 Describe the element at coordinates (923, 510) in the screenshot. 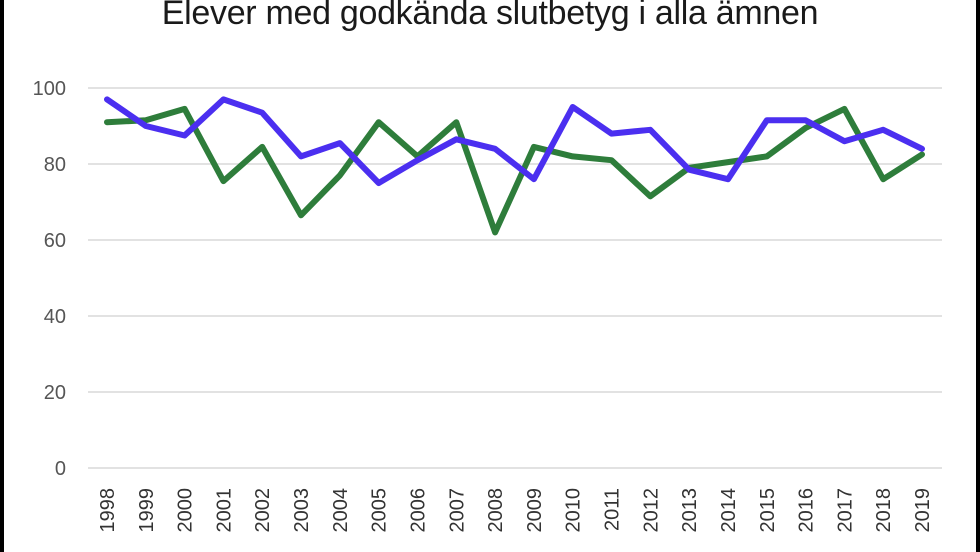

I see `x-tick-label: 2019` at that location.